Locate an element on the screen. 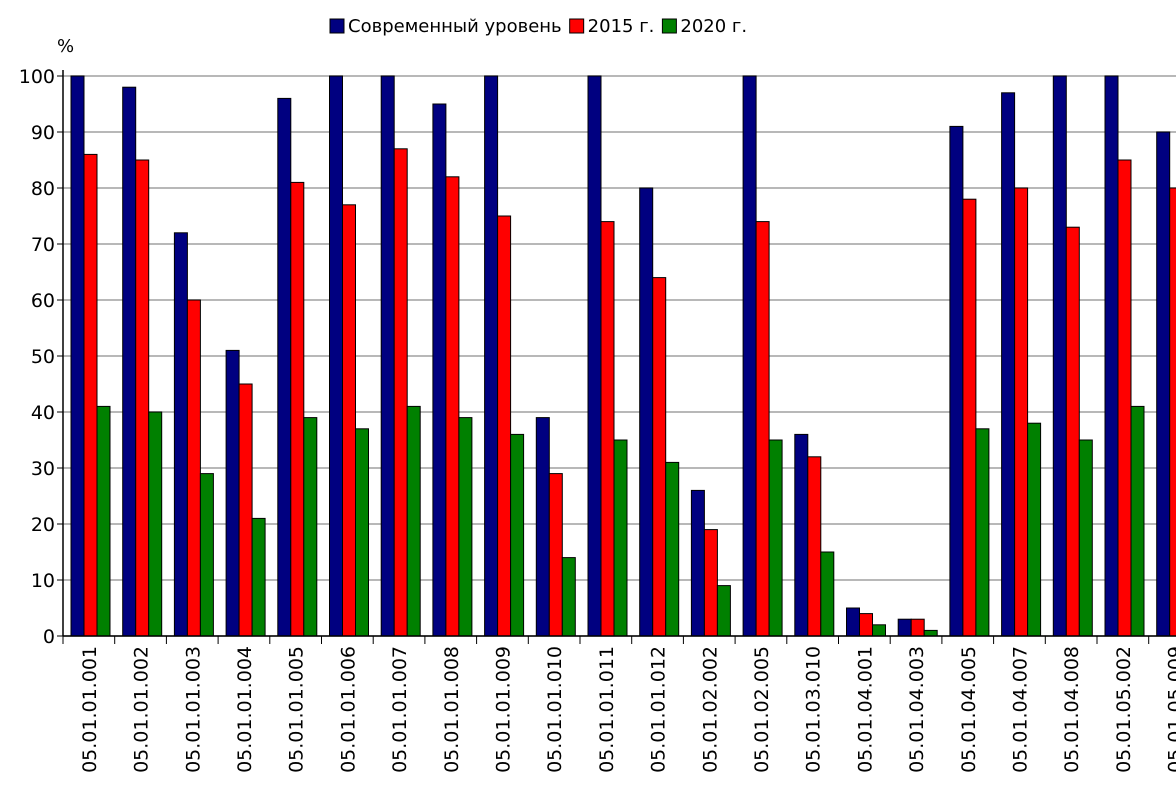 The image size is (1176, 794). x-tick-label: 05.01.03.010 is located at coordinates (814, 709).